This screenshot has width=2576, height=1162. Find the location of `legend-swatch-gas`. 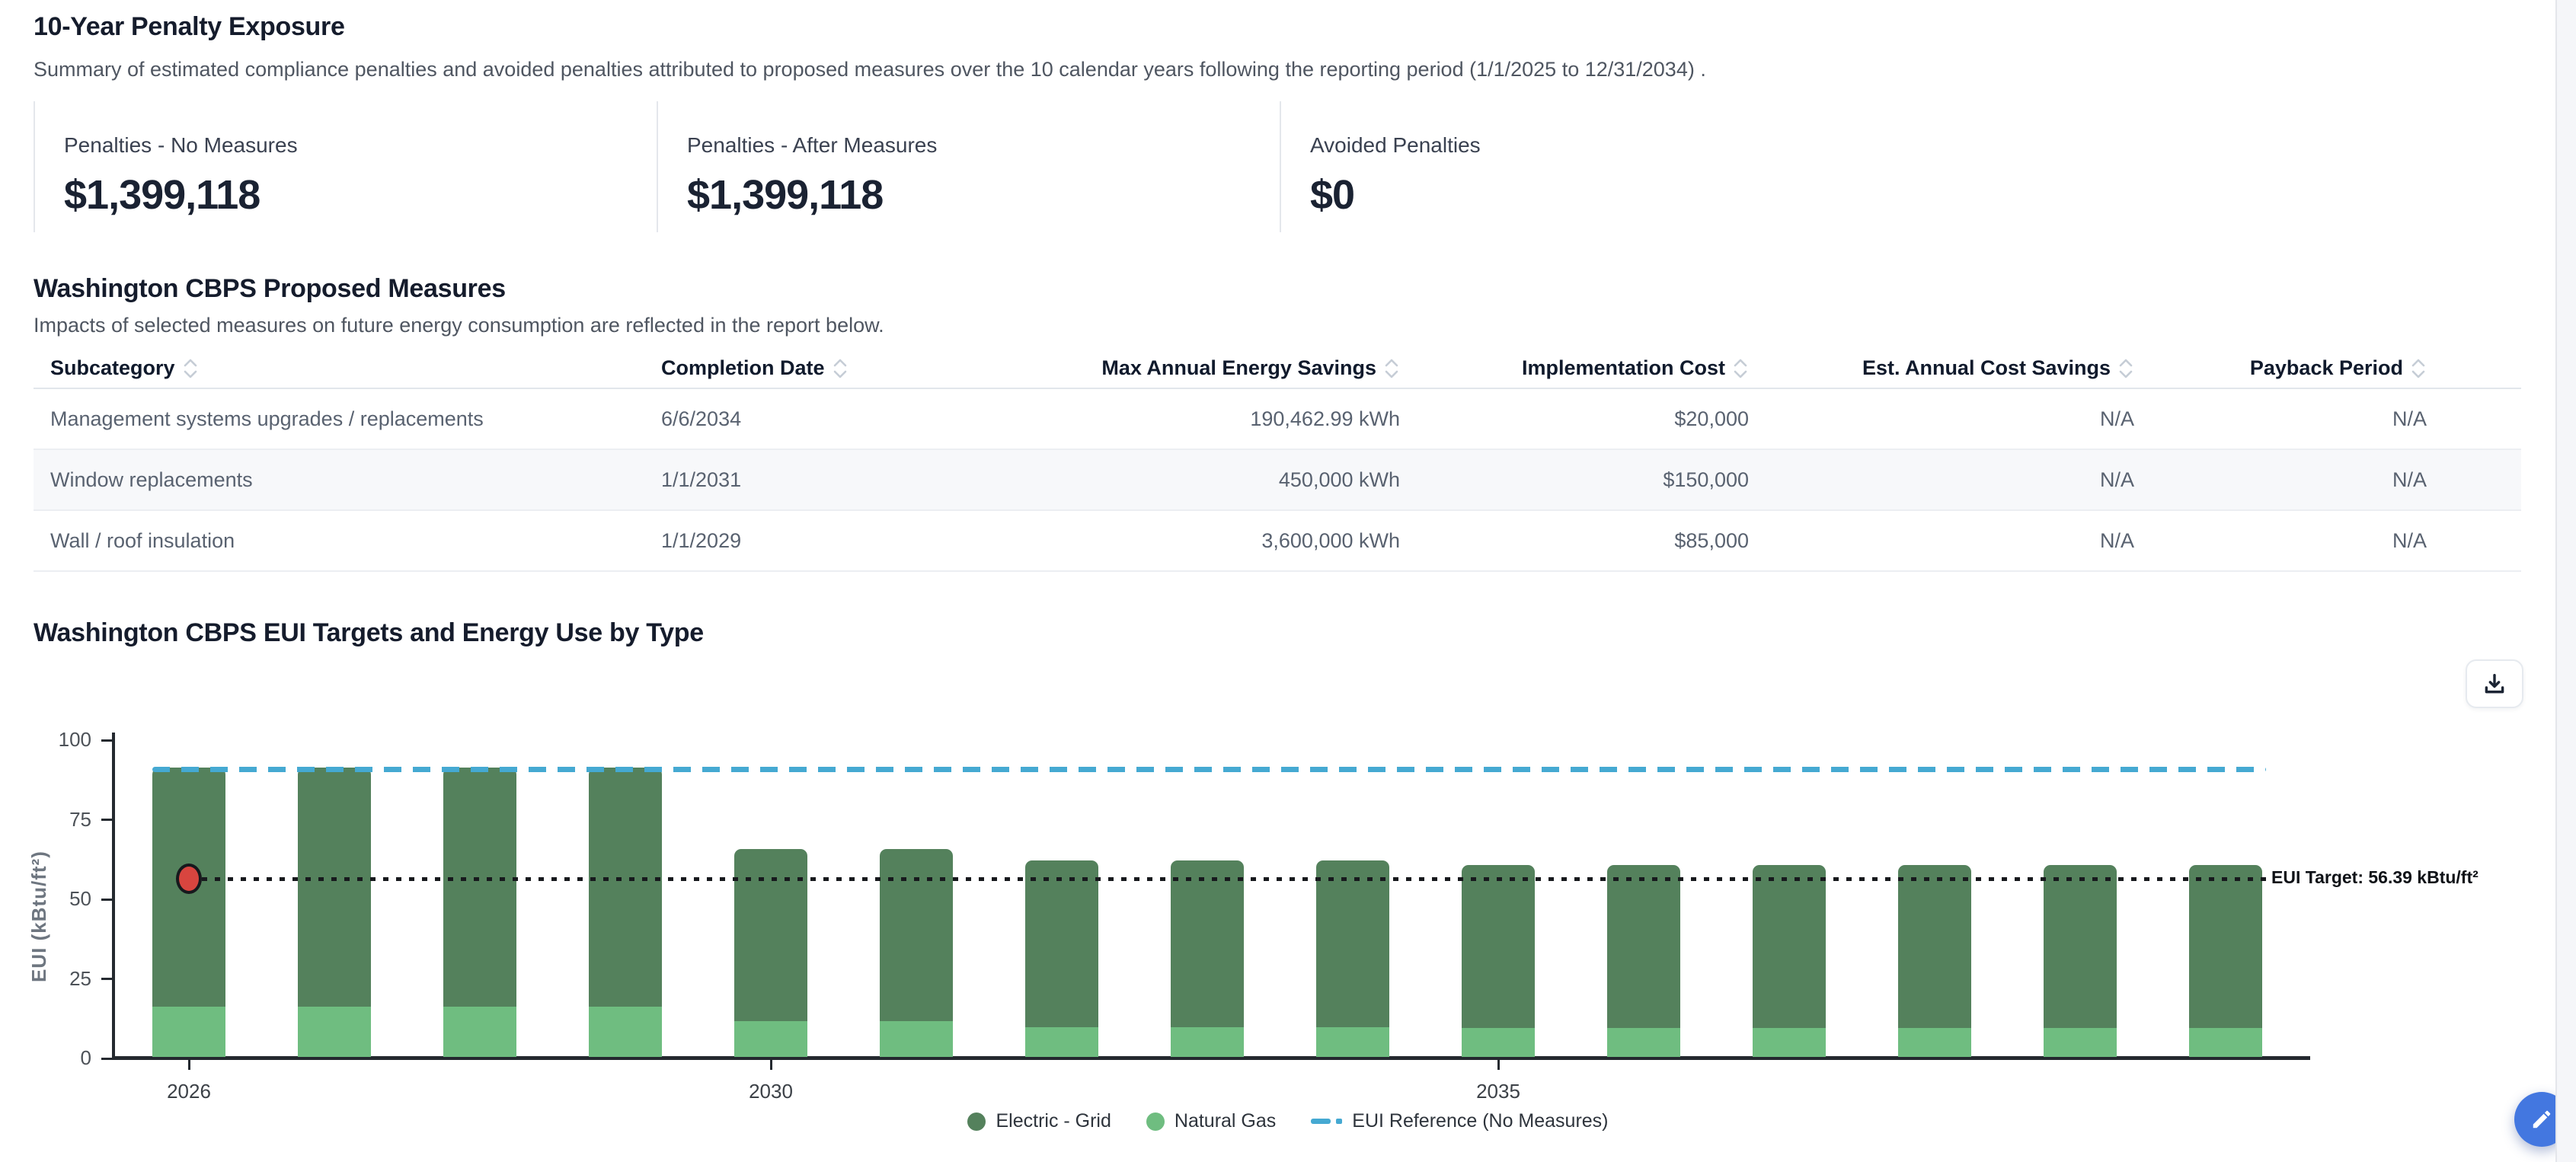

legend-swatch-gas is located at coordinates (1155, 1121).